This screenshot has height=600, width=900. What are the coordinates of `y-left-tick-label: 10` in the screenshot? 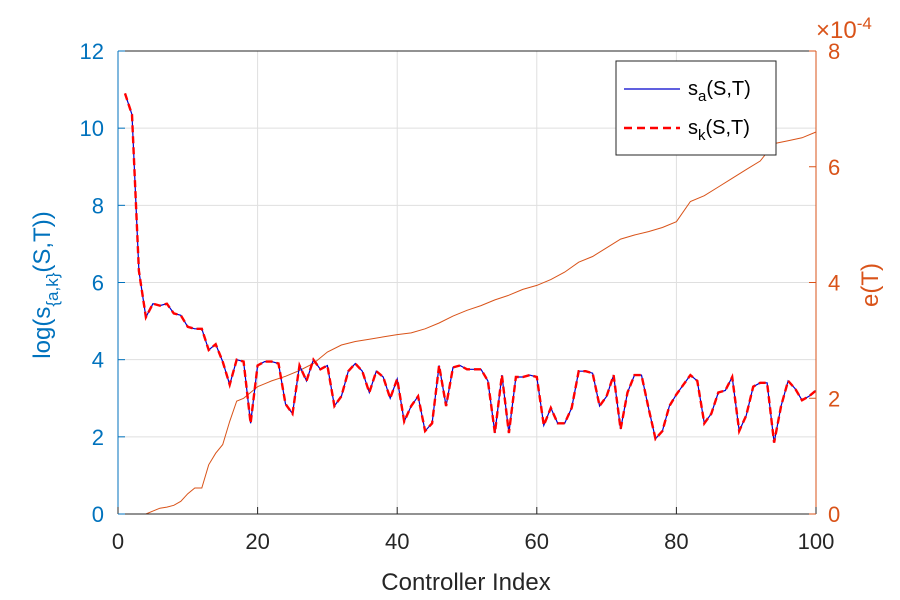 It's located at (92, 128).